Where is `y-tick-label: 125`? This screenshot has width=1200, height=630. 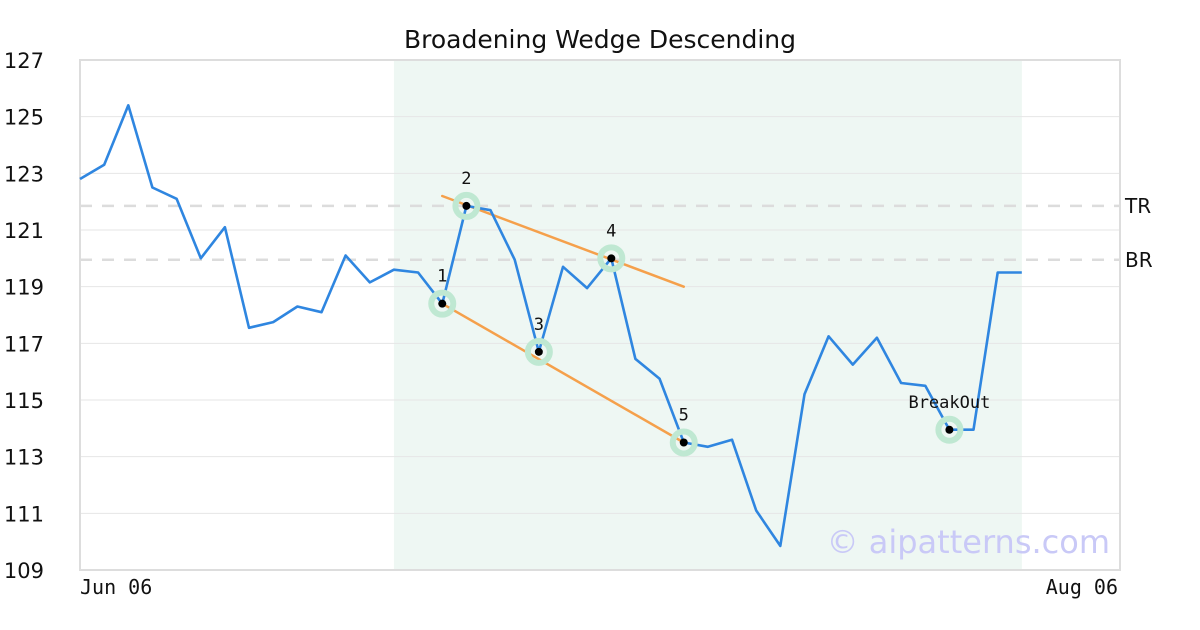
y-tick-label: 125 is located at coordinates (24, 118).